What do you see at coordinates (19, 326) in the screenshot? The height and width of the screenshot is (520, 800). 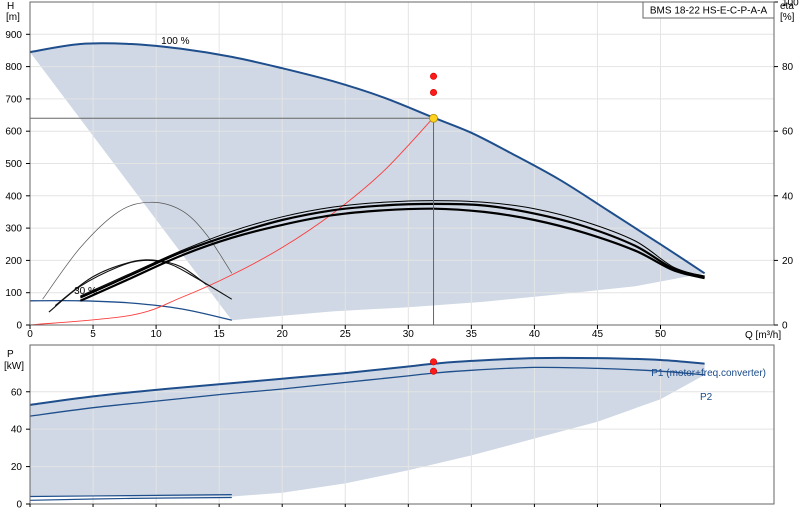 I see `y-left-tick-label: 0` at bounding box center [19, 326].